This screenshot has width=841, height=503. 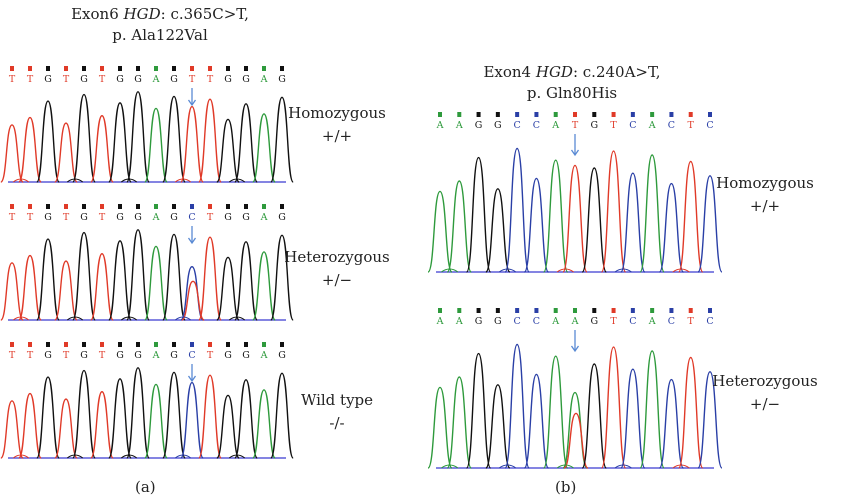 I want to click on gene-name: HGD, so click(x=142, y=14).